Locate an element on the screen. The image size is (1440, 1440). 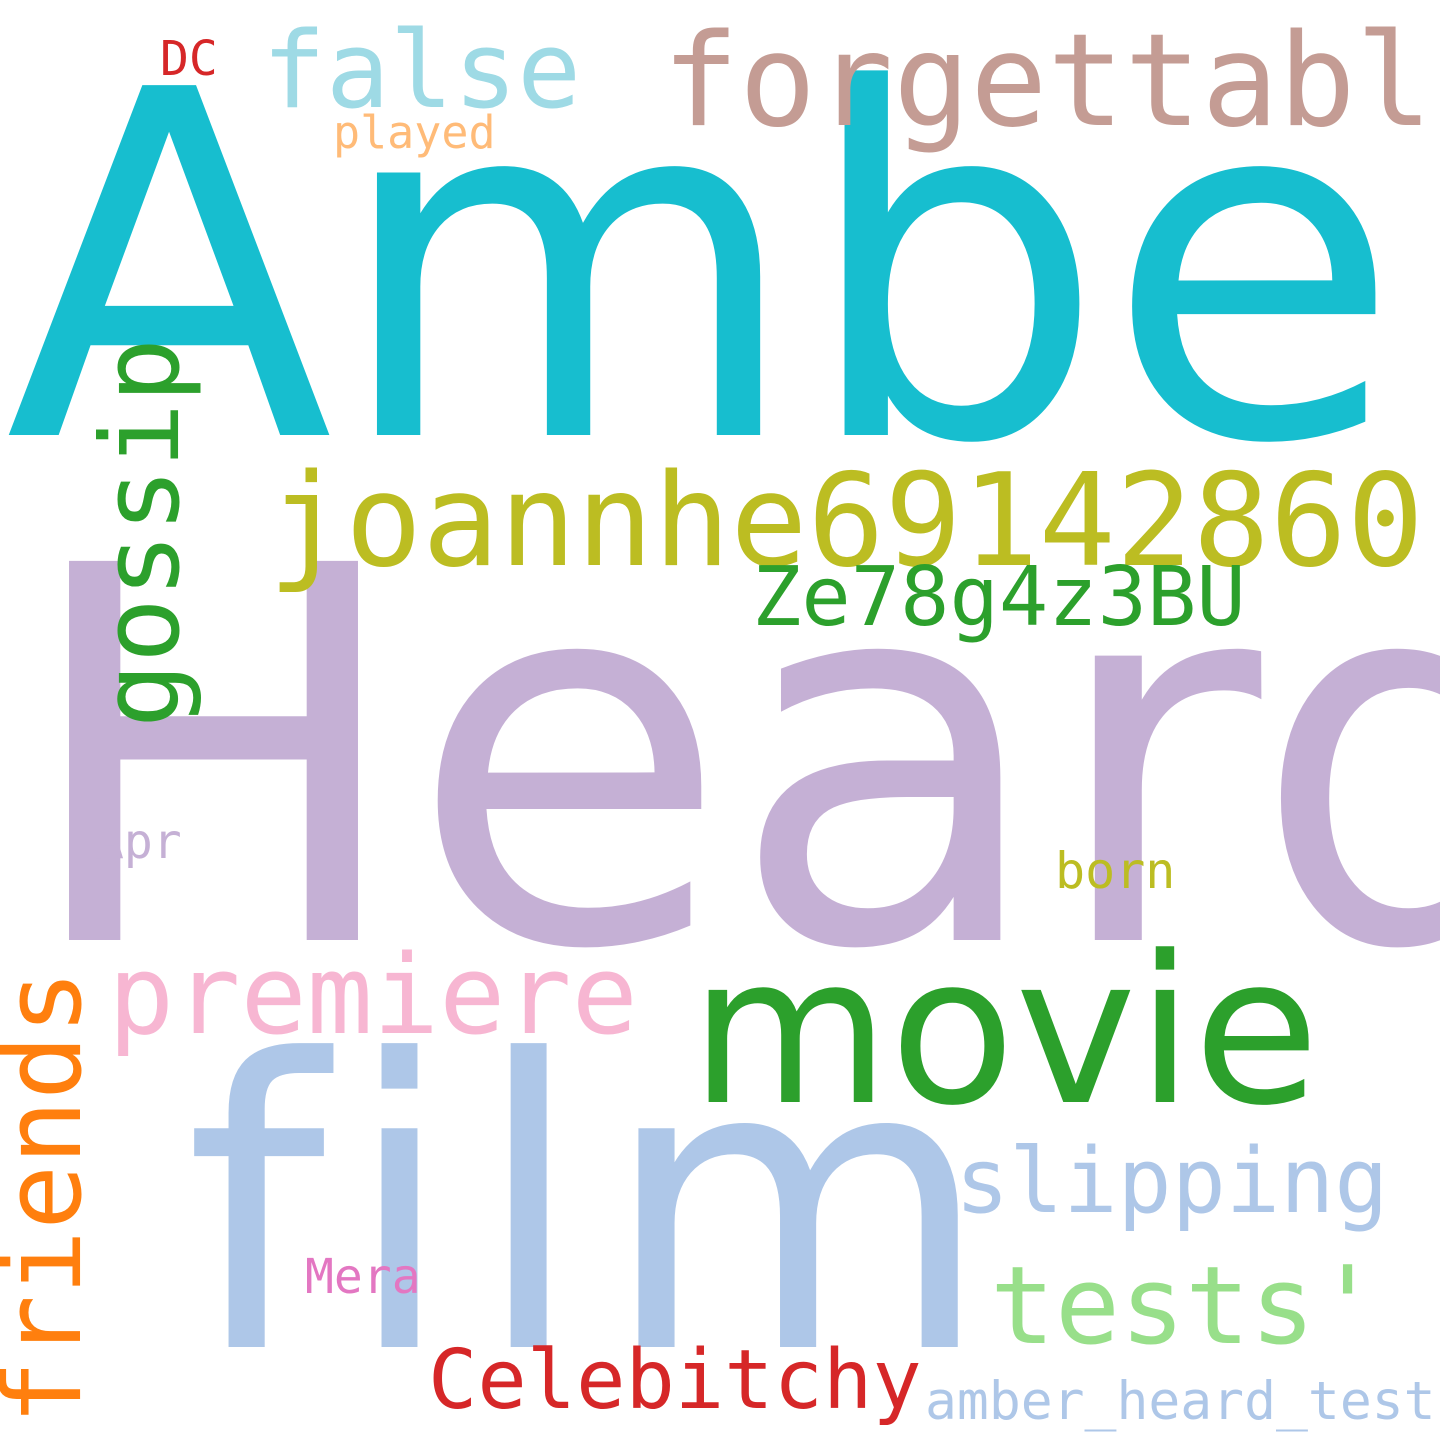
word-premiere: premiere is located at coordinates (373, 995).